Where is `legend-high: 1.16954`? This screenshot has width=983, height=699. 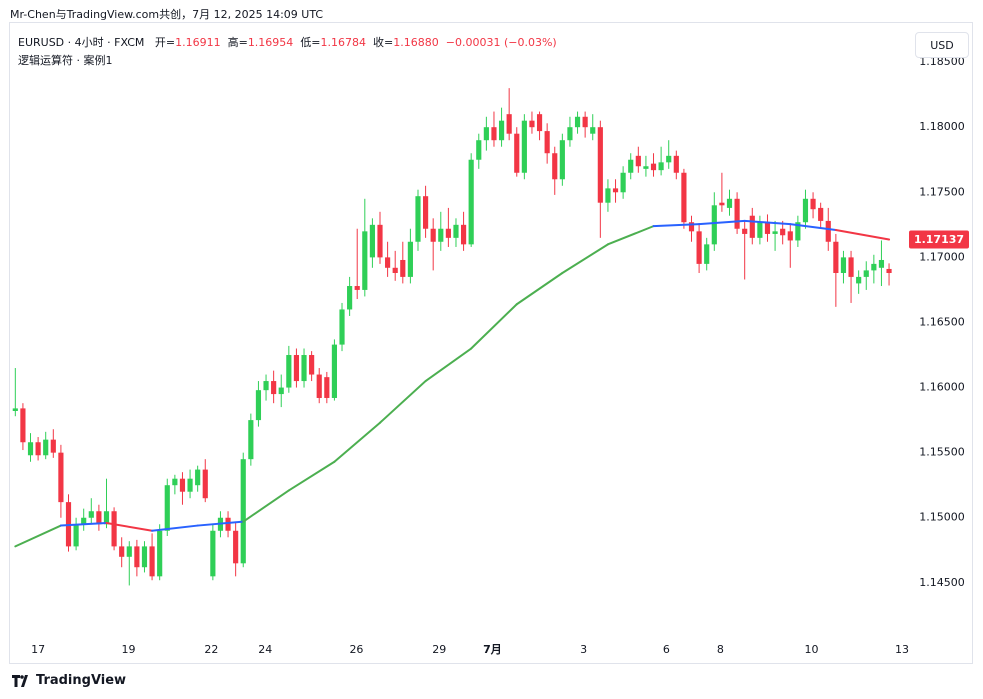
legend-high: 1.16954 is located at coordinates (270, 42).